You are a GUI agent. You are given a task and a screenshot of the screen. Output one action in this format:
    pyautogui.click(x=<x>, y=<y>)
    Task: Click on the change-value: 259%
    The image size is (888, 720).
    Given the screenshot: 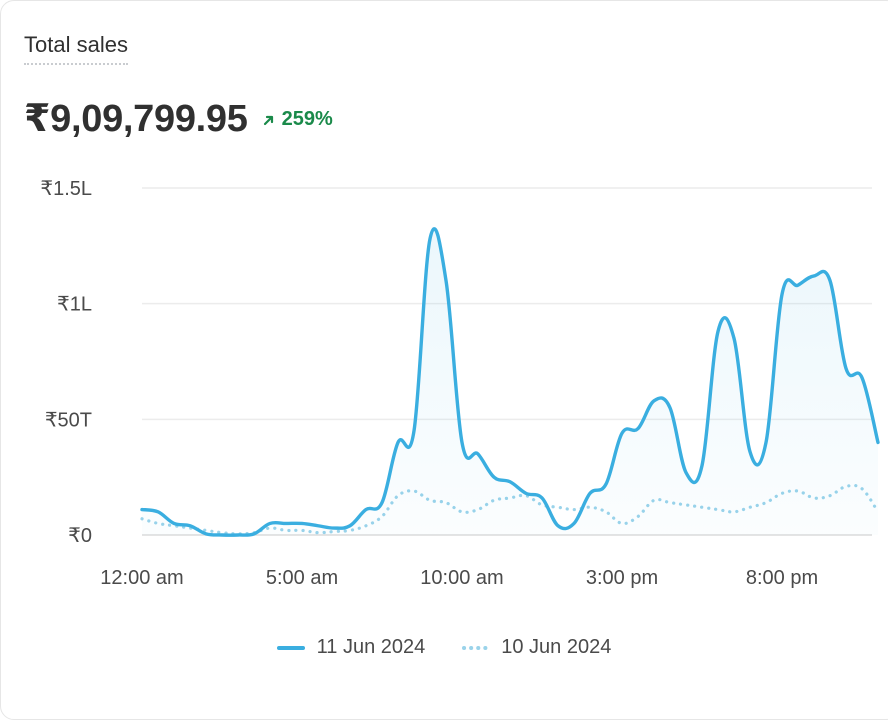 What is the action you would take?
    pyautogui.click(x=307, y=119)
    